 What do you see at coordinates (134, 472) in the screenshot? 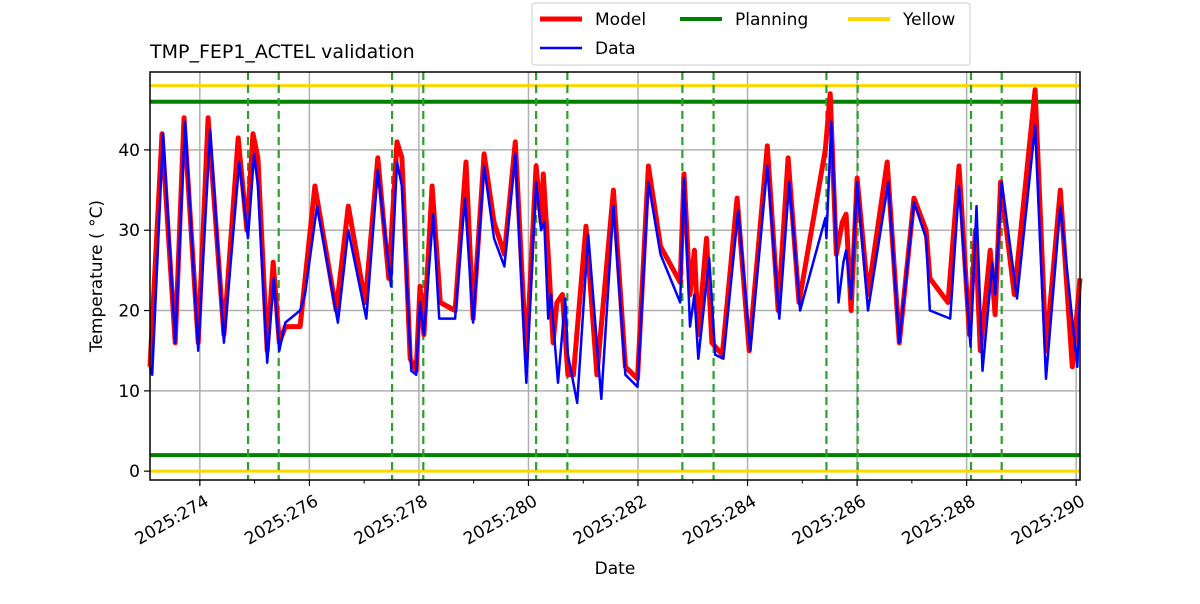
I see `y-tick-label: 0` at bounding box center [134, 472].